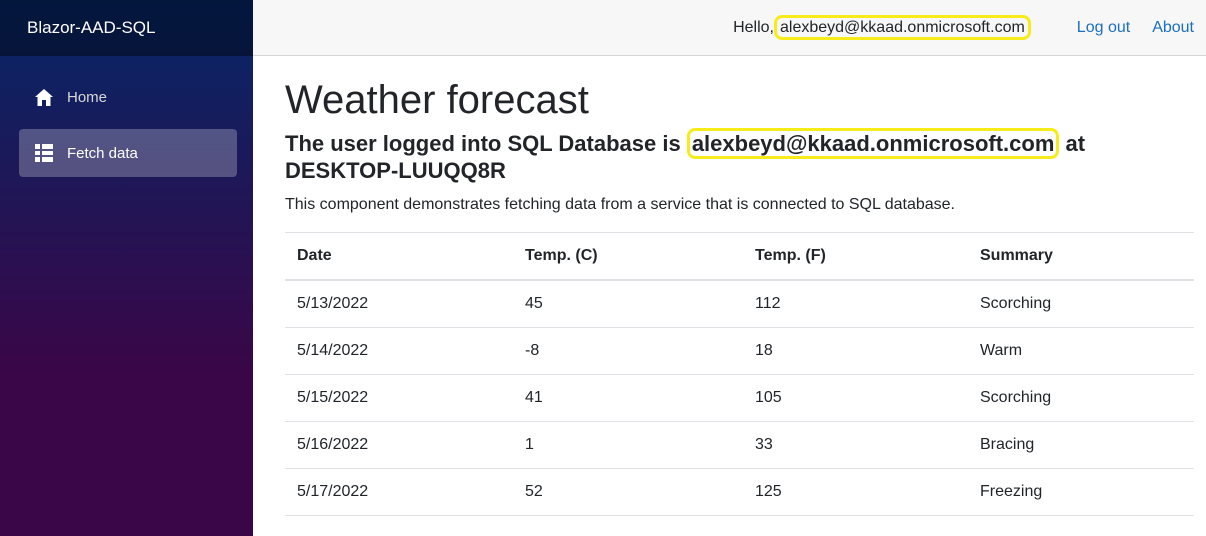 The width and height of the screenshot is (1206, 536). Describe the element at coordinates (1081, 351) in the screenshot. I see `cell-summary: Warm` at that location.